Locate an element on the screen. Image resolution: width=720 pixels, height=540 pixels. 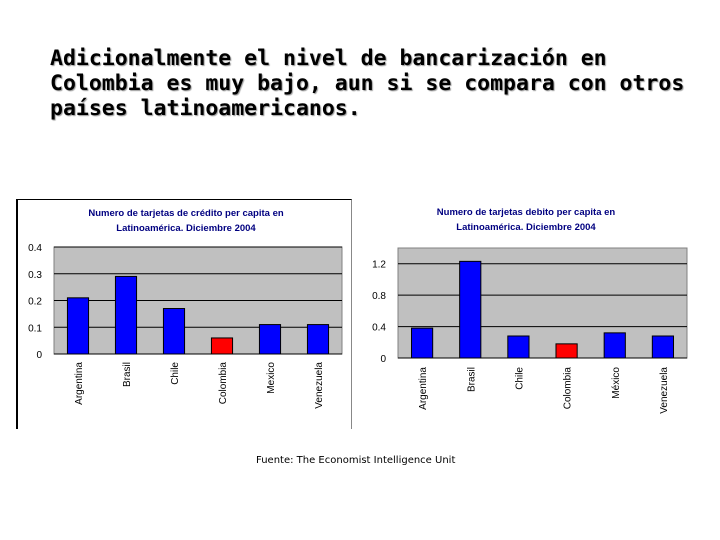
y-tick-label: 0.8 is located at coordinates (379, 296).